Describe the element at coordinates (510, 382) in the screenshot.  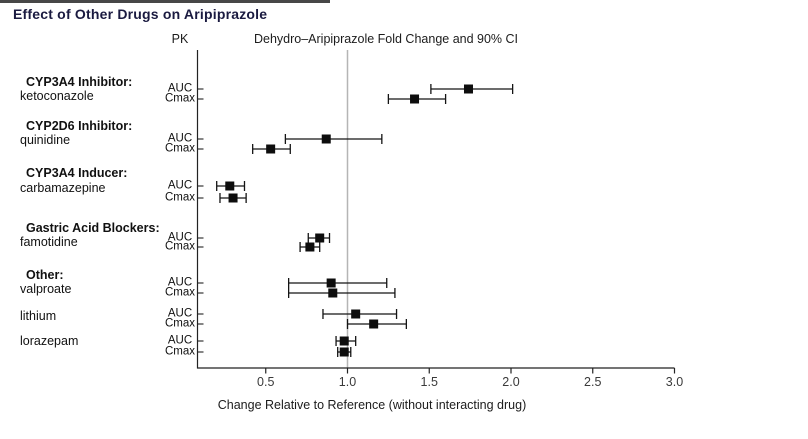
I see `x-tick-label: 2.0` at that location.